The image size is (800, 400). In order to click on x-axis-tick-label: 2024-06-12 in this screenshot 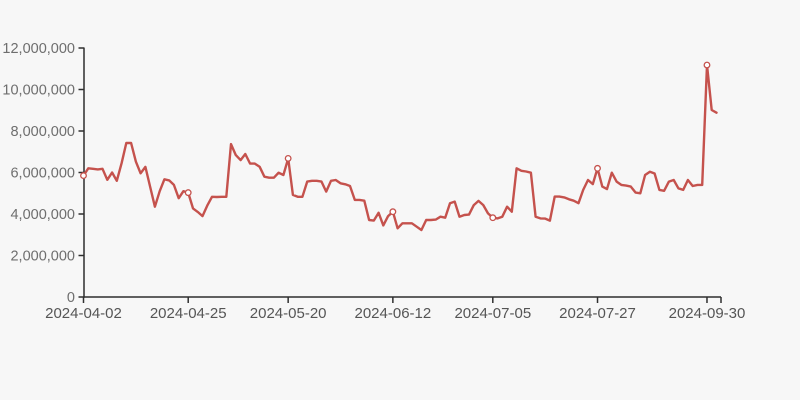, I will do `click(392, 313)`.